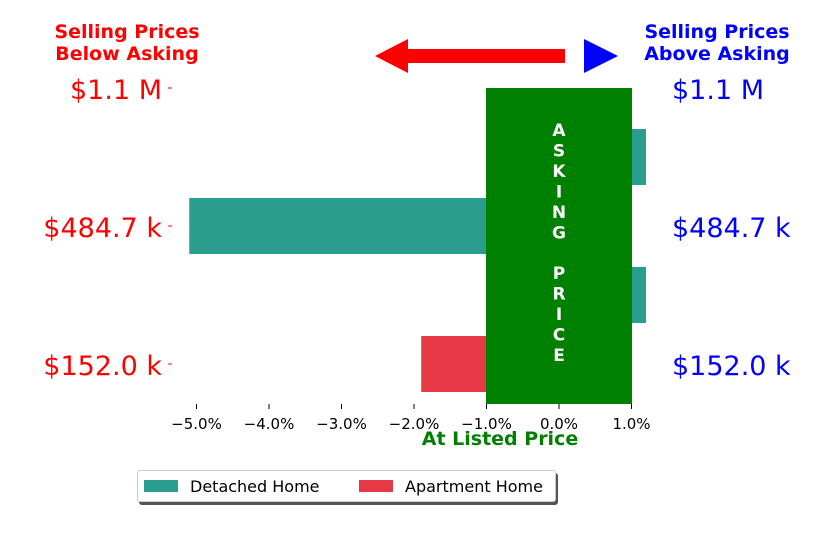  What do you see at coordinates (470, 56) in the screenshot?
I see `left-arrow-icon` at bounding box center [470, 56].